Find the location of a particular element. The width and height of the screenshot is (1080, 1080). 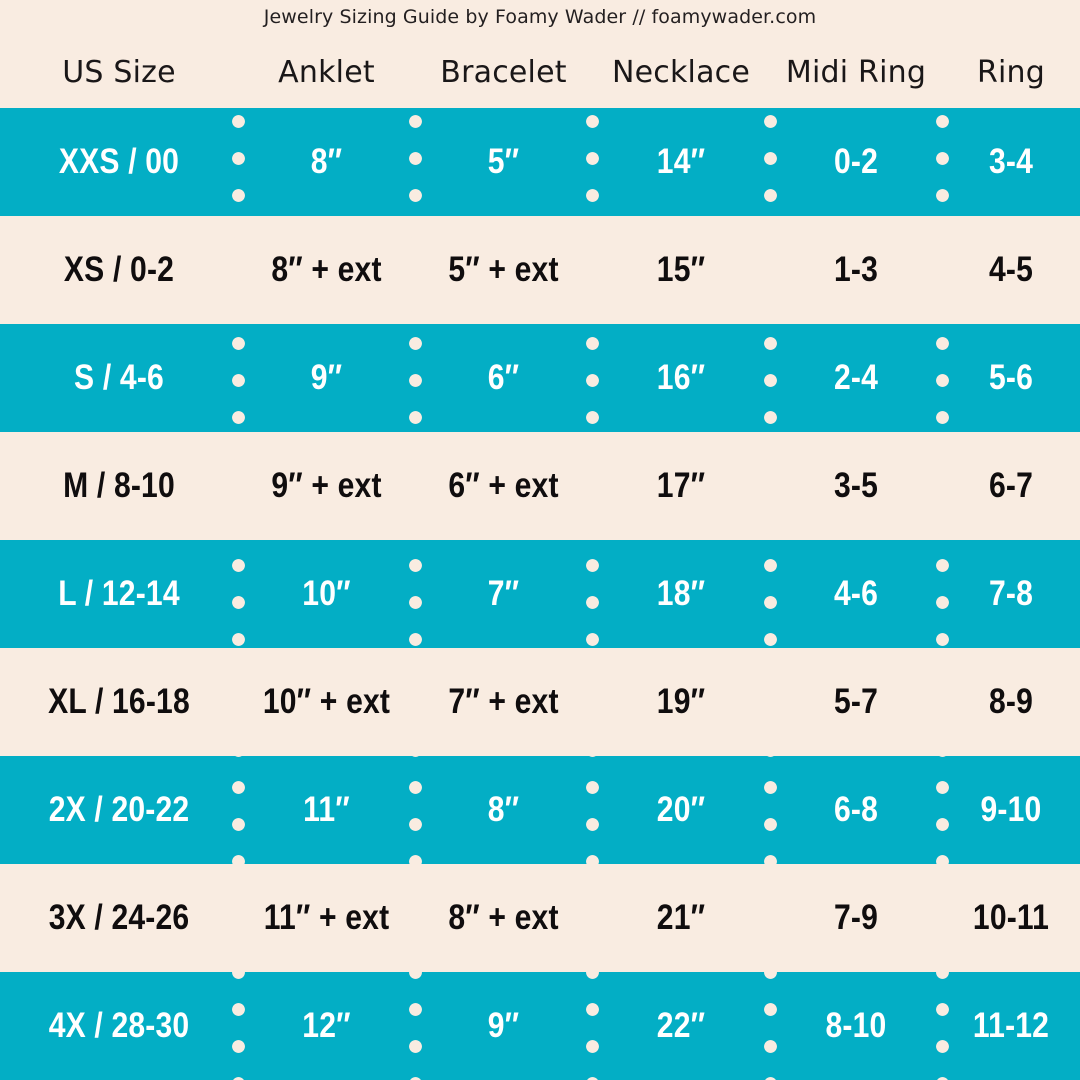

measurement-cell: 0-2 is located at coordinates (856, 161).